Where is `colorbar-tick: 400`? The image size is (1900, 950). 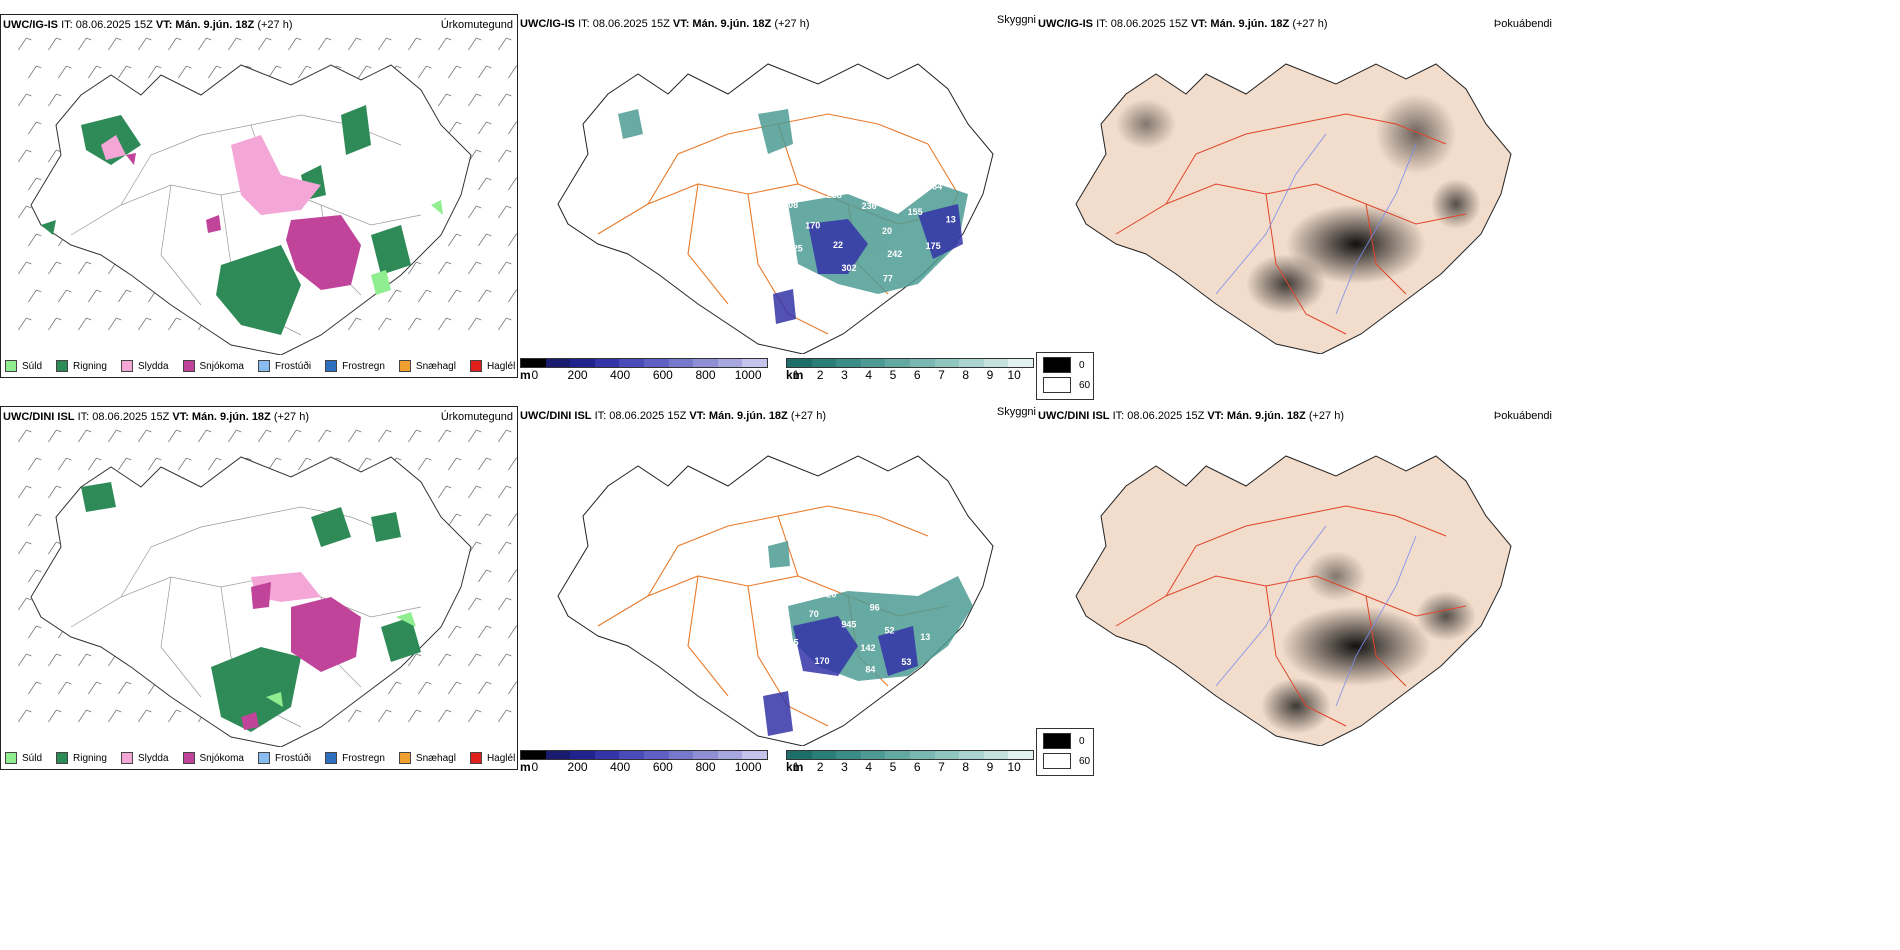 colorbar-tick: 400 is located at coordinates (620, 767).